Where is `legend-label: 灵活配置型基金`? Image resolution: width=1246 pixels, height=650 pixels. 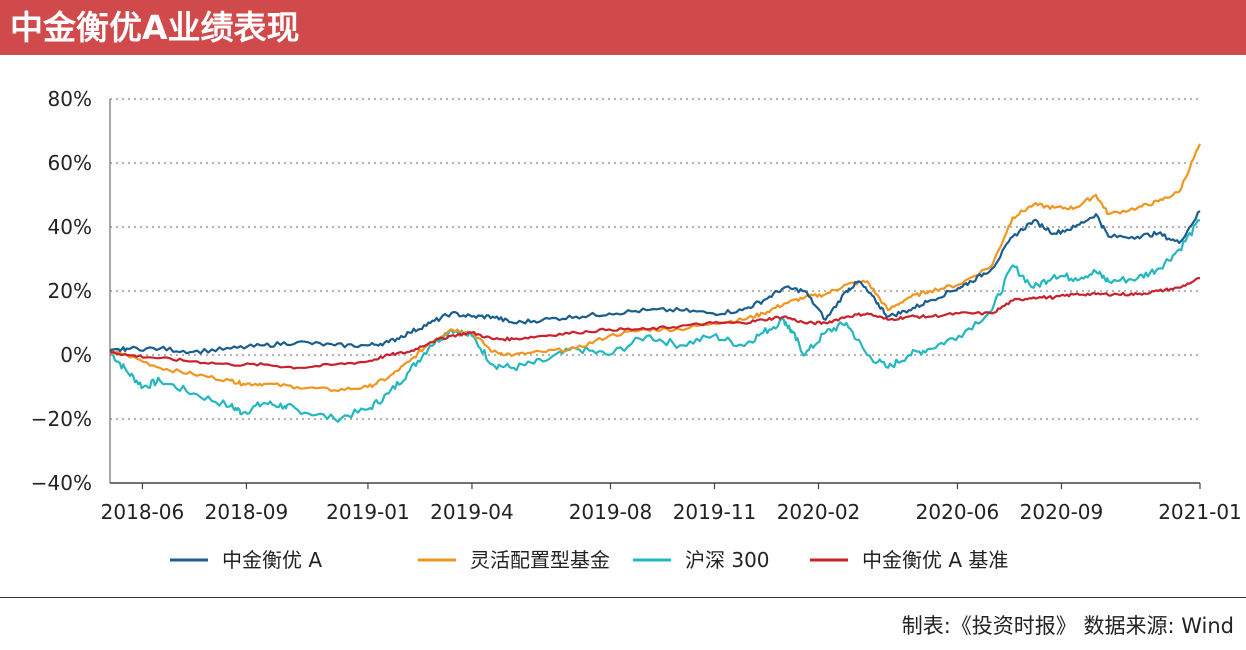 legend-label: 灵活配置型基金 is located at coordinates (540, 560).